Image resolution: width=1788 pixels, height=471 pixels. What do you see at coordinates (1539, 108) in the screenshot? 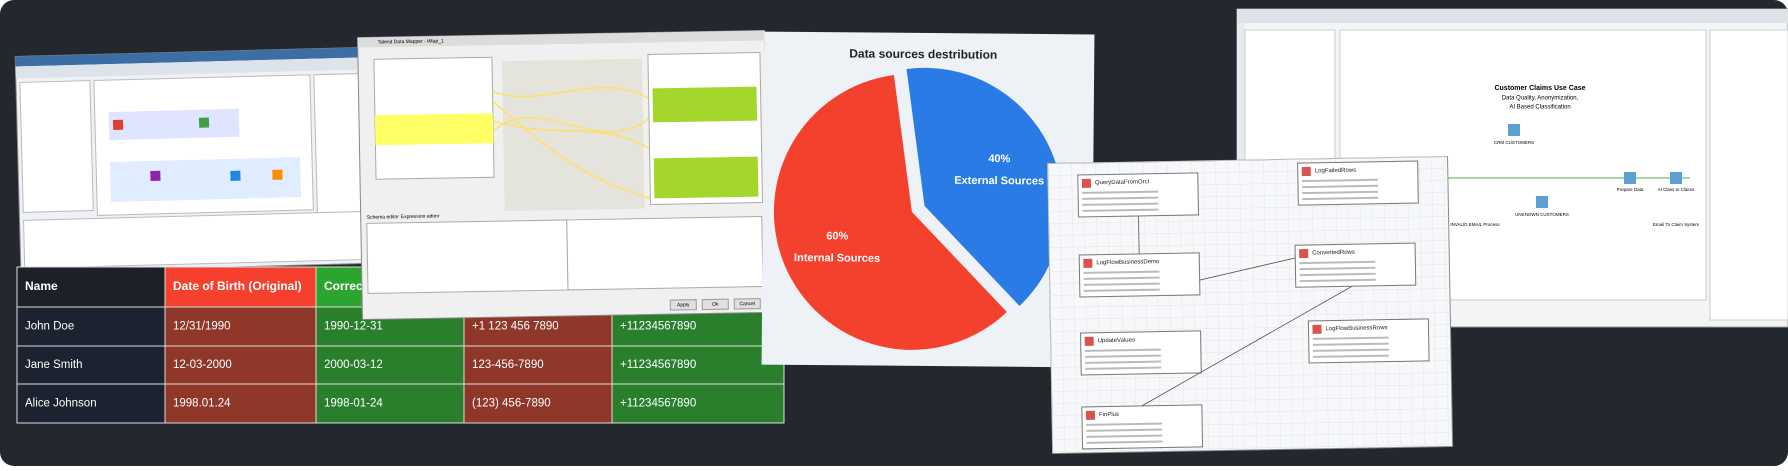
I see `claims-subtitle: AI Based Classification` at bounding box center [1539, 108].